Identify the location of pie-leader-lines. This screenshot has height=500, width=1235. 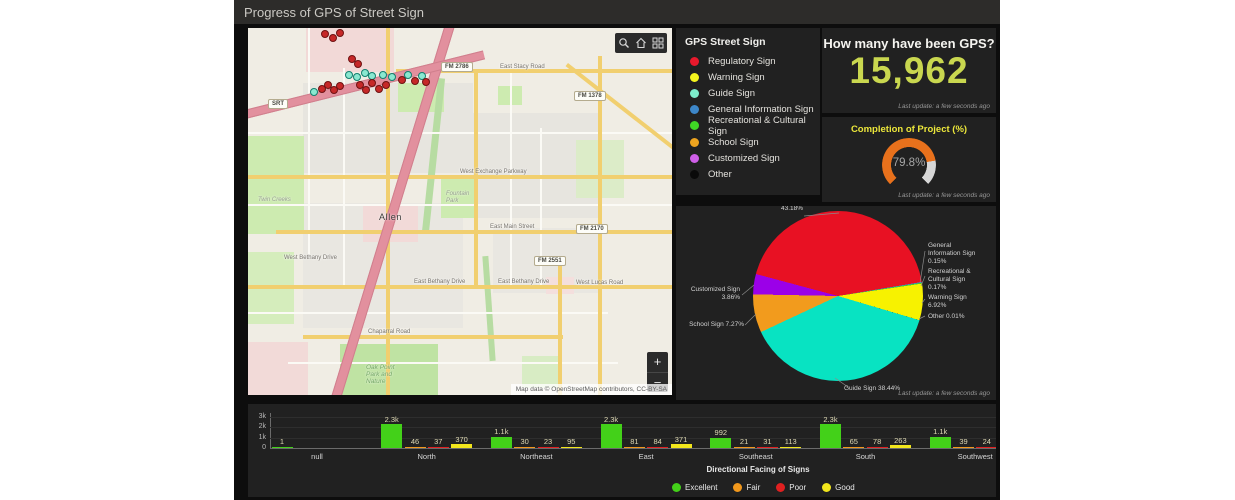
(833, 300).